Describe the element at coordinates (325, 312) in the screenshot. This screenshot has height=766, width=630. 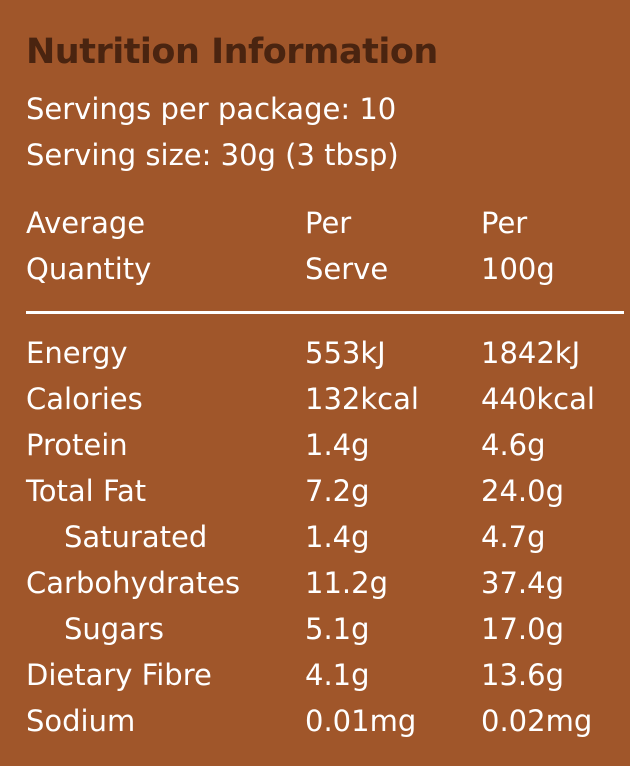
I see `header-divider` at that location.